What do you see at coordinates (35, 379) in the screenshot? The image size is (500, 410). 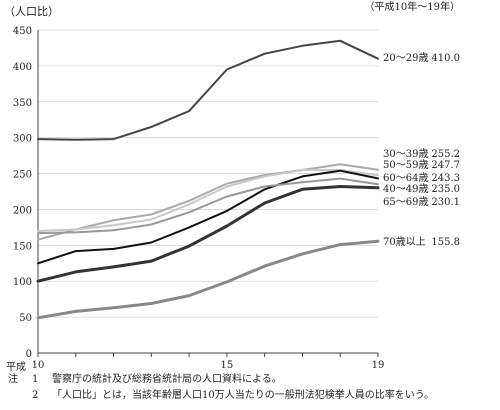 I see `footnote-number: 1` at bounding box center [35, 379].